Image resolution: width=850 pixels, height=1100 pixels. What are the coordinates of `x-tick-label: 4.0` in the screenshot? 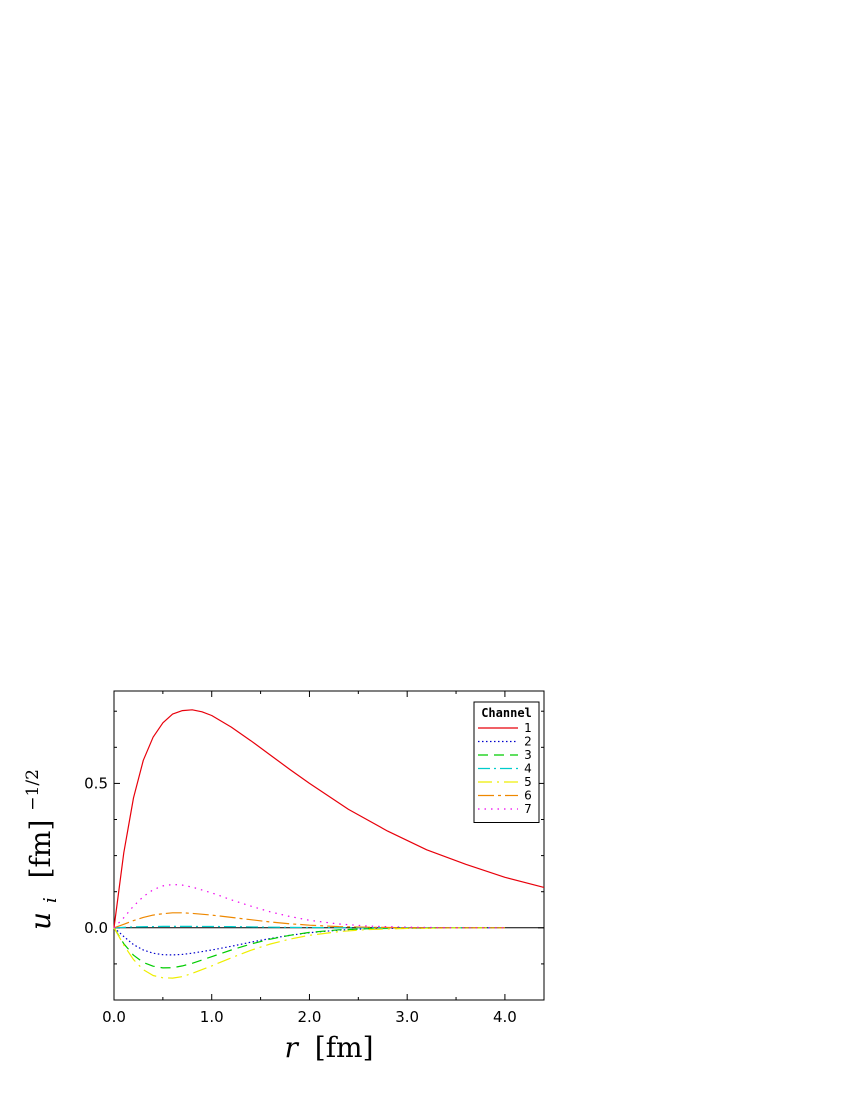 It's located at (505, 1017).